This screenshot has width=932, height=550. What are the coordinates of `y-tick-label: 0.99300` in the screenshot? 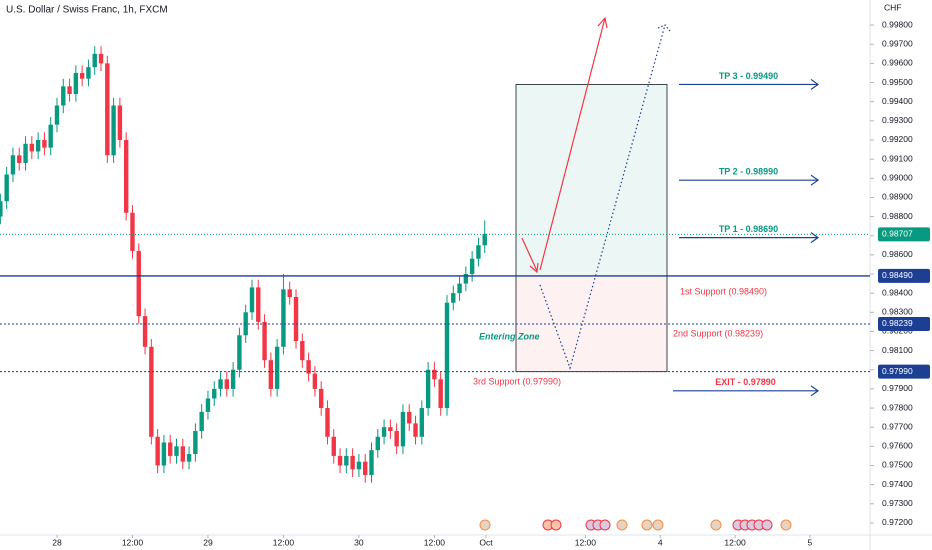 It's located at (897, 120).